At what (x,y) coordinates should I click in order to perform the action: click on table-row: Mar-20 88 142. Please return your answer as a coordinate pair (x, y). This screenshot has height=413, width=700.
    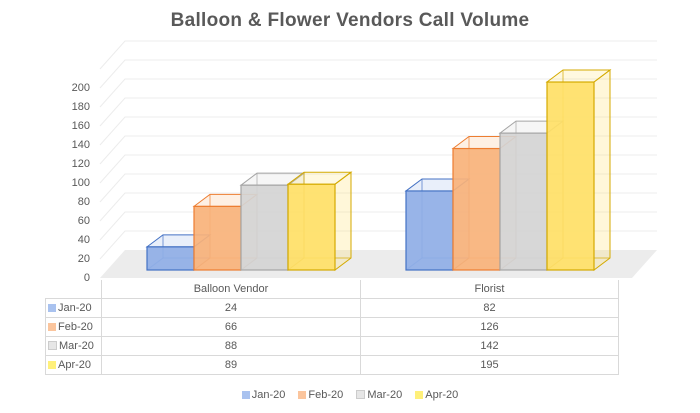
    Looking at the image, I should click on (332, 346).